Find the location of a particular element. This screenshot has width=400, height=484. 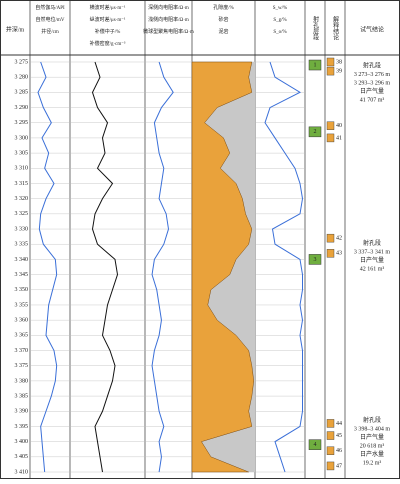

perforation-header: 射孔层段 is located at coordinates (315, 28).